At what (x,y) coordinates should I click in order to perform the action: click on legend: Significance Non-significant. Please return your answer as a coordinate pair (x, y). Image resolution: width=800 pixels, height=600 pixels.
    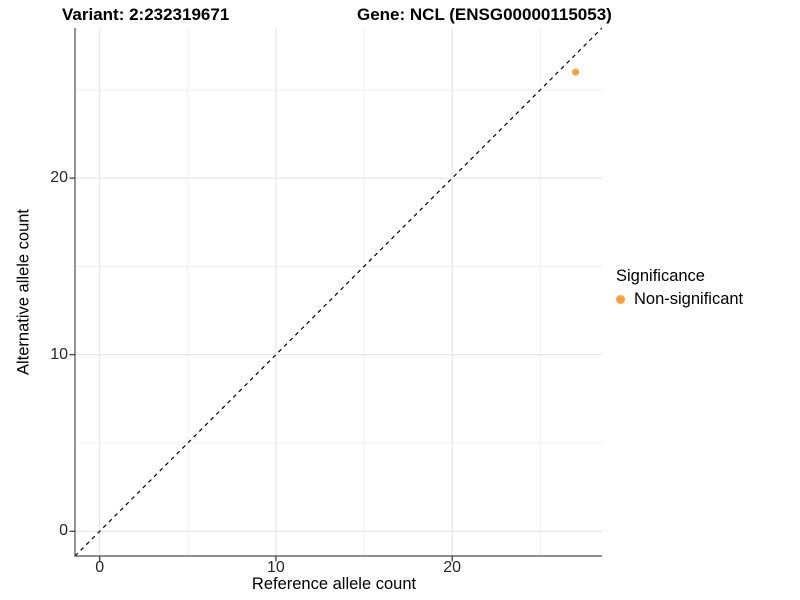
    Looking at the image, I should click on (679, 287).